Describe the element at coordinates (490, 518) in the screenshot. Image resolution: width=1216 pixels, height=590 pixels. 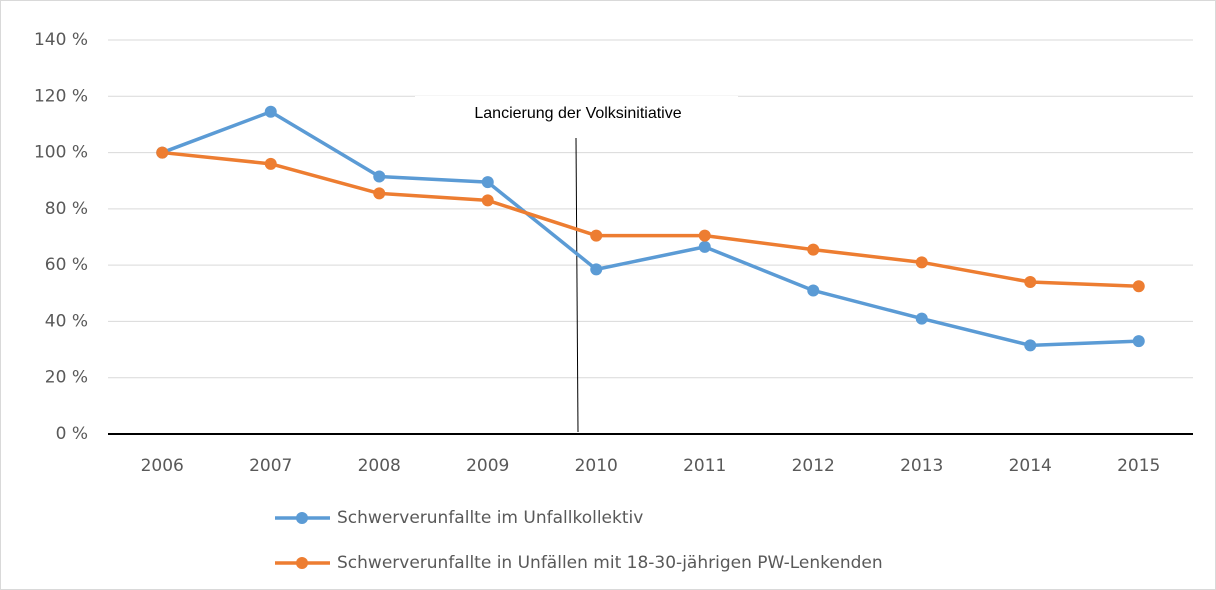
I see `legend-label: Schwerverunfallte im Unfallkollektiv` at that location.